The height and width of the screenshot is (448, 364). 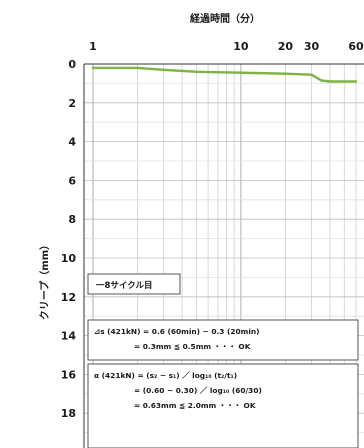 What do you see at coordinates (356, 46) in the screenshot?
I see `x-tick-label: 60` at bounding box center [356, 46].